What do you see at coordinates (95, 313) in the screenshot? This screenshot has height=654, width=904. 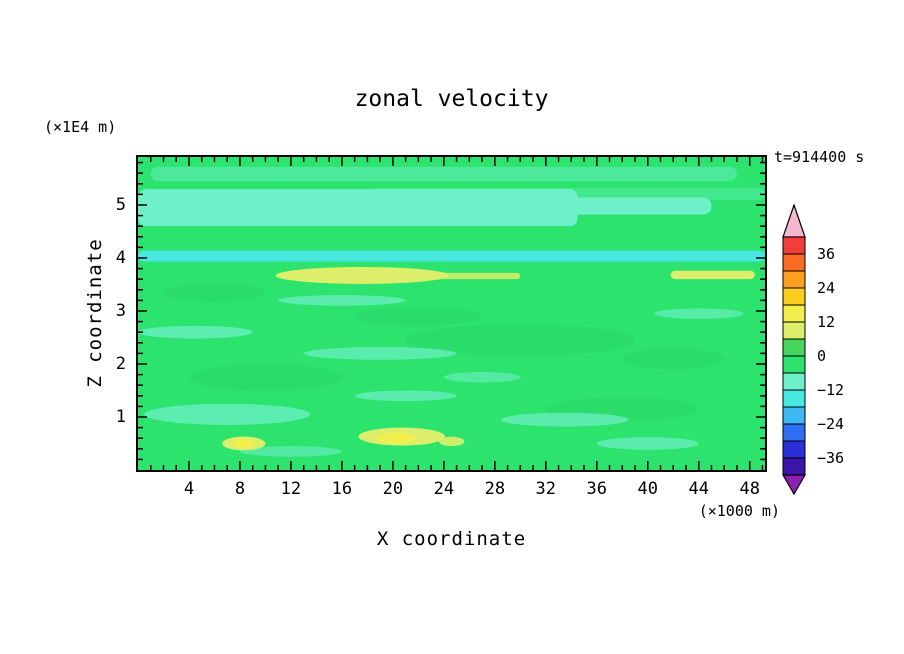 I see `y-axis-title: Z coordinate` at bounding box center [95, 313].